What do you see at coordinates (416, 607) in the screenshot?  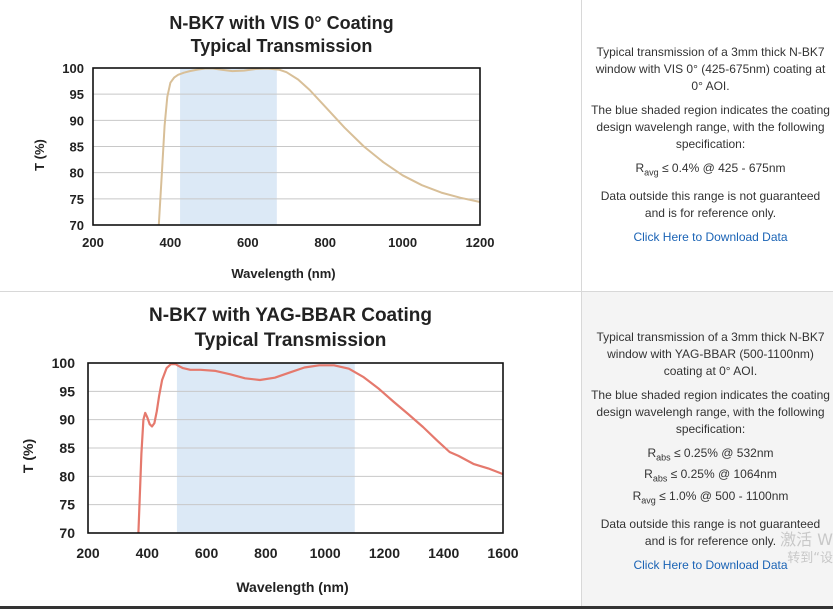 I see `bottom-edge-bar` at bounding box center [416, 607].